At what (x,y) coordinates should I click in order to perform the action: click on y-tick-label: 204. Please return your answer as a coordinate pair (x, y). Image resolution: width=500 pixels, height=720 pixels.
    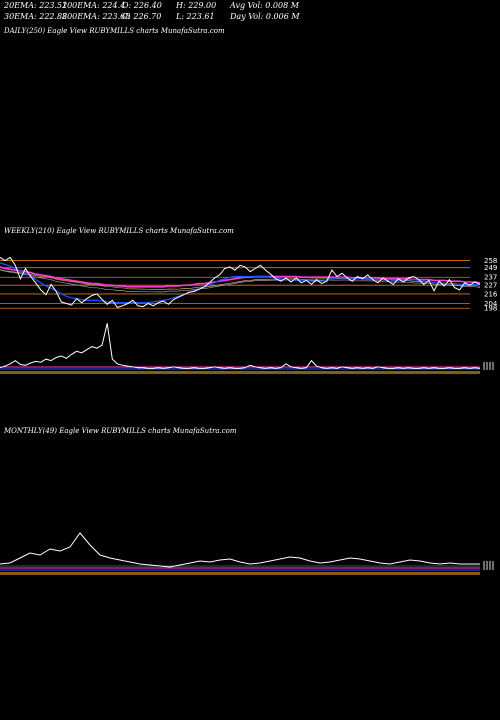
    Looking at the image, I should click on (491, 304).